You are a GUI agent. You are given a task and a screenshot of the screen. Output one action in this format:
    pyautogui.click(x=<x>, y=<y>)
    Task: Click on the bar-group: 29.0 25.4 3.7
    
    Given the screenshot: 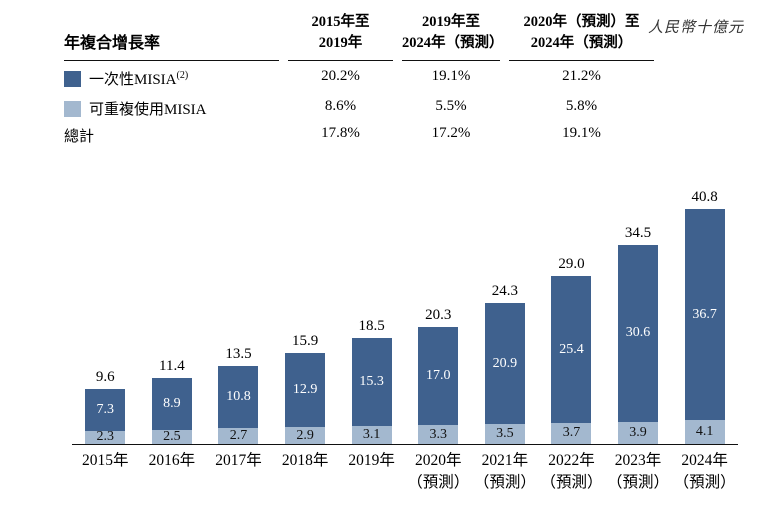 What is the action you would take?
    pyautogui.click(x=571, y=312)
    